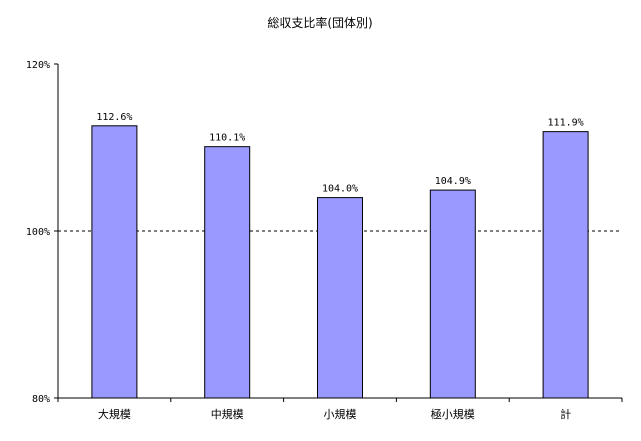  Describe the element at coordinates (227, 414) in the screenshot. I see `category-label-1: 中規模` at that location.